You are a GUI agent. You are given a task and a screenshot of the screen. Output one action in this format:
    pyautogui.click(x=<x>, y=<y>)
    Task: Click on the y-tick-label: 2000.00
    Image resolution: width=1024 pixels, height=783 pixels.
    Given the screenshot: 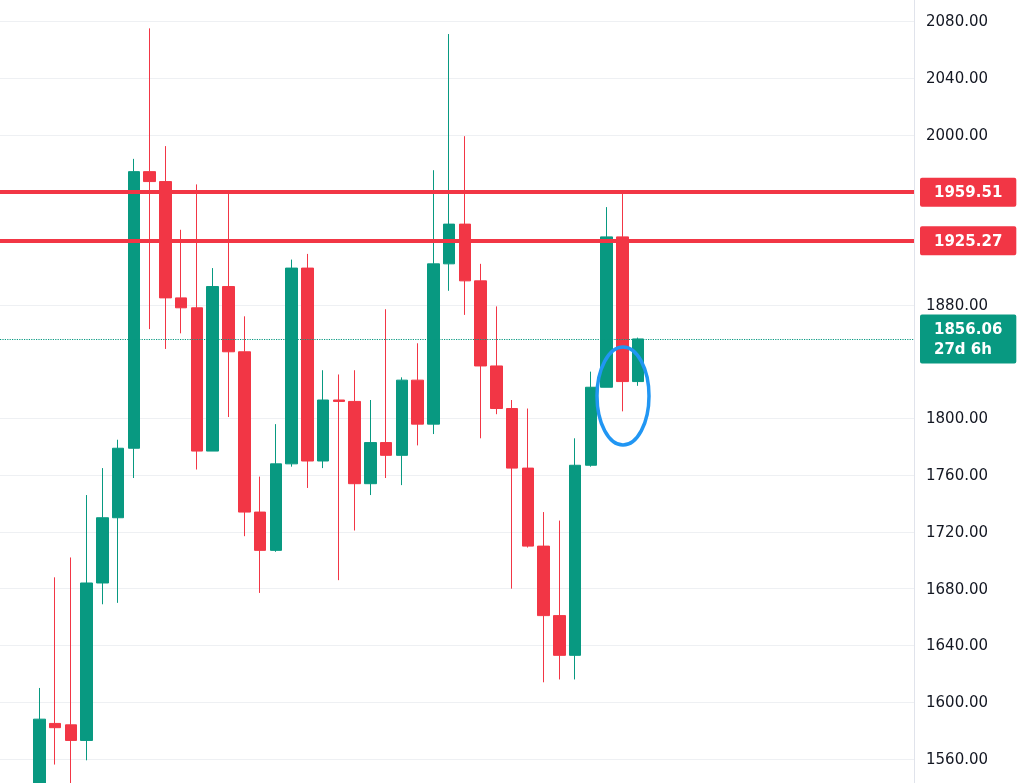 What is the action you would take?
    pyautogui.click(x=957, y=134)
    